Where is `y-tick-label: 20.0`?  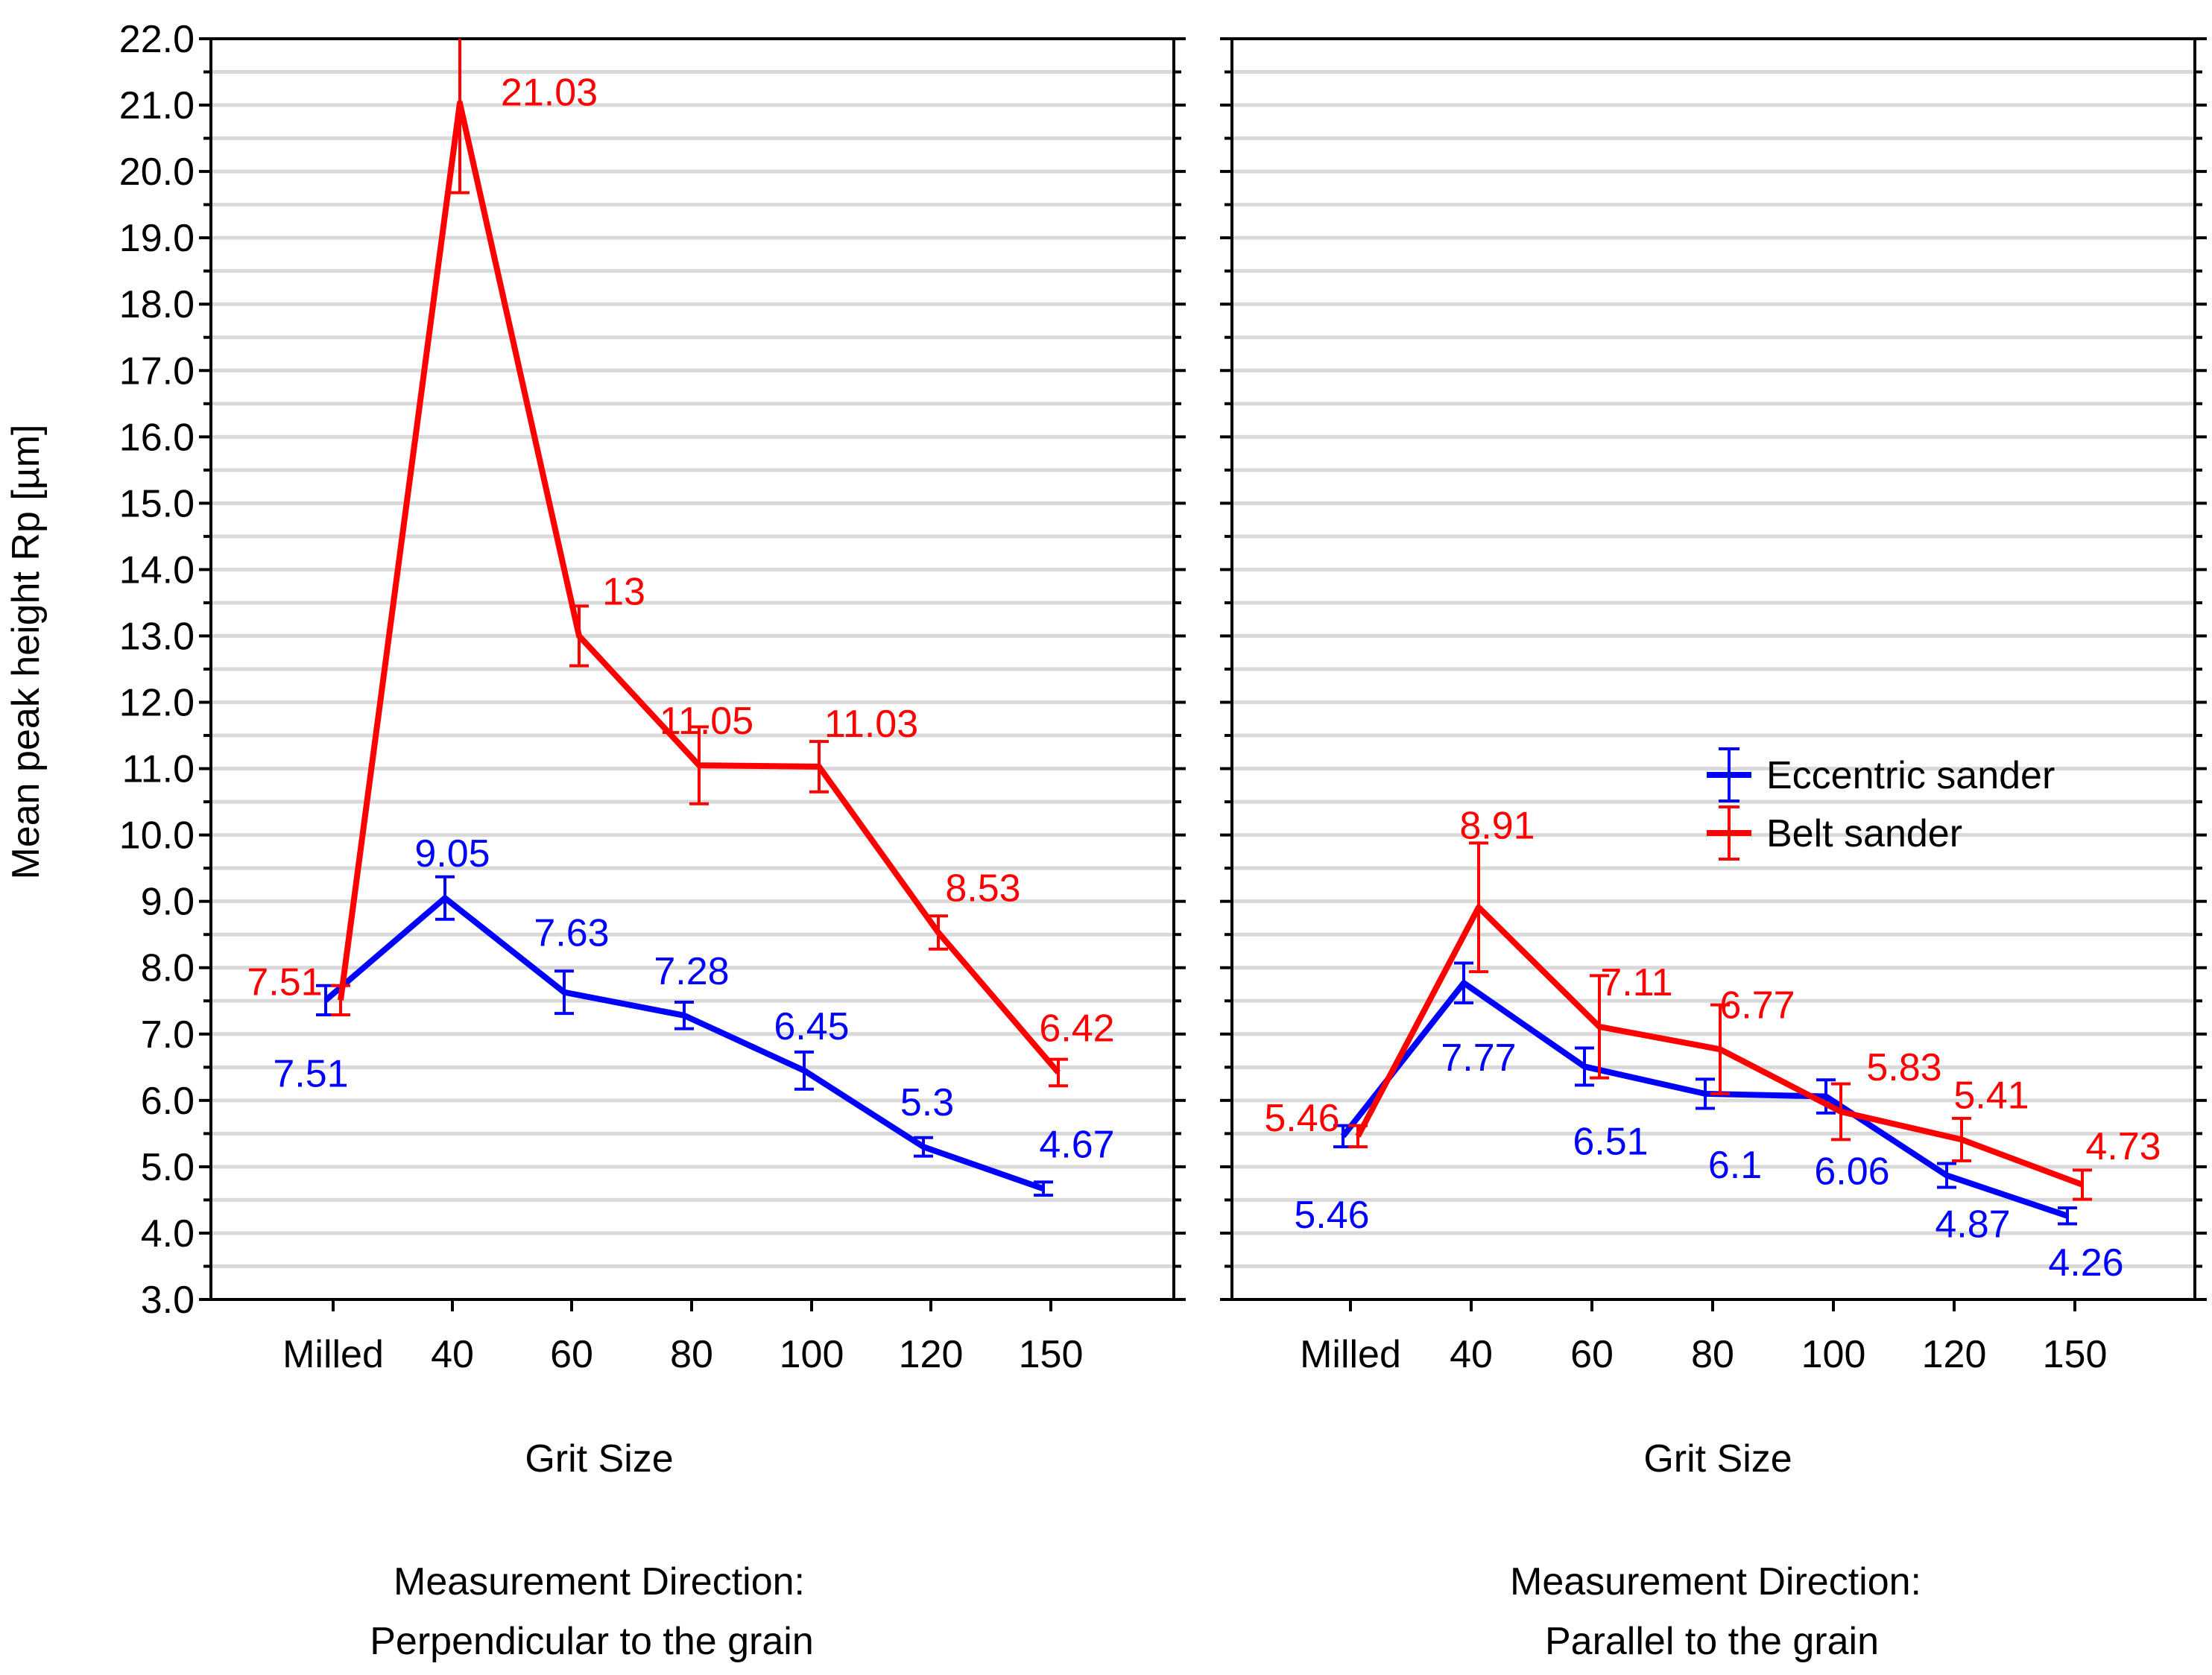
y-tick-label: 20.0 is located at coordinates (157, 172).